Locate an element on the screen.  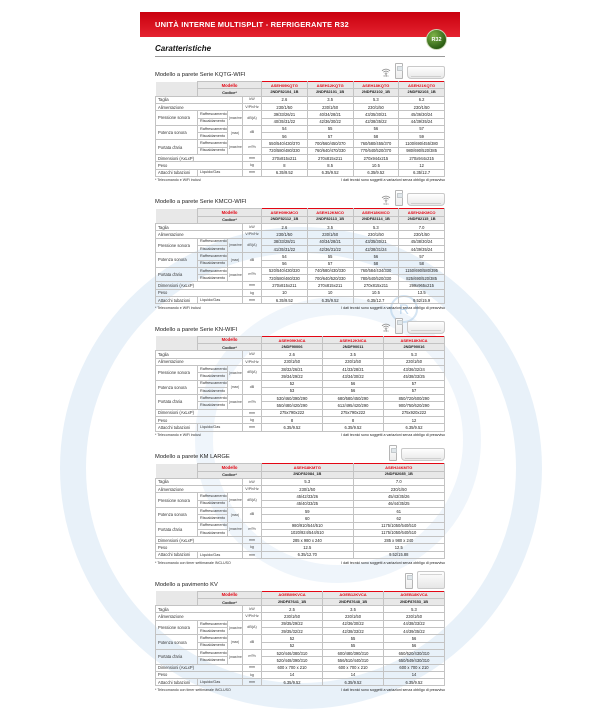
wifi-icon: WiFi is located at coordinates (386, 328).